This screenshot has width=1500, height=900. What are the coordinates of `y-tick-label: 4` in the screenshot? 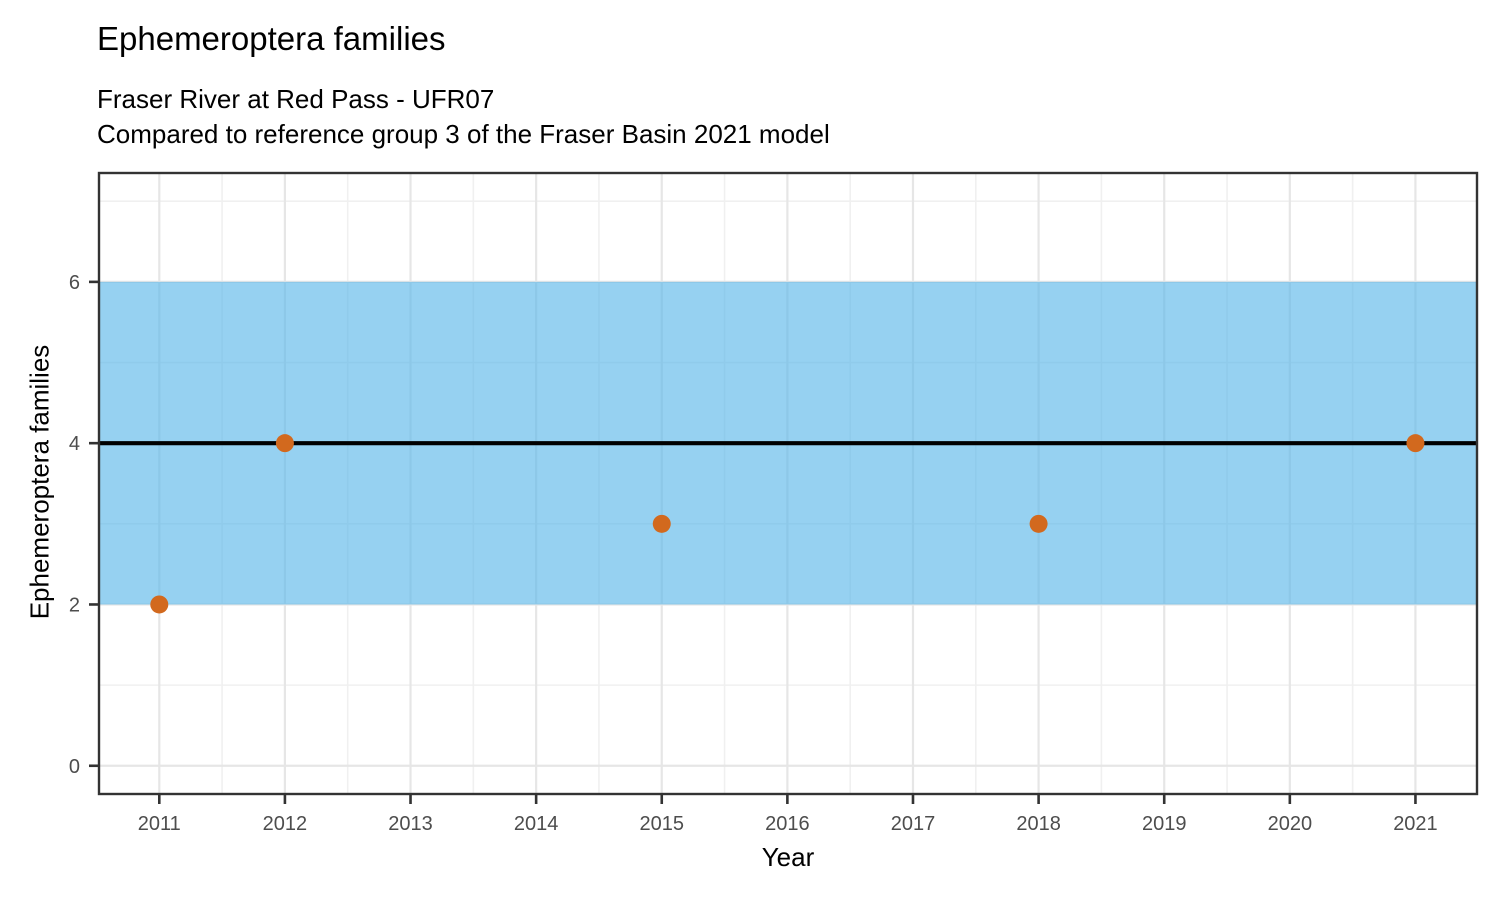 It's located at (74, 444).